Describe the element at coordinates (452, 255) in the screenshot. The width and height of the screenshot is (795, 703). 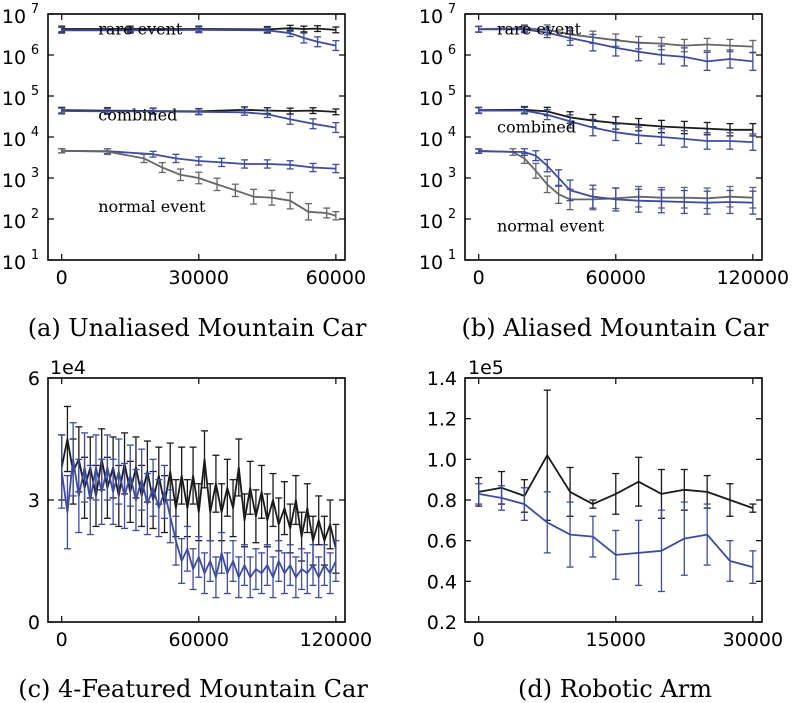
I see `panel-b-ytick-exponent: 1` at that location.